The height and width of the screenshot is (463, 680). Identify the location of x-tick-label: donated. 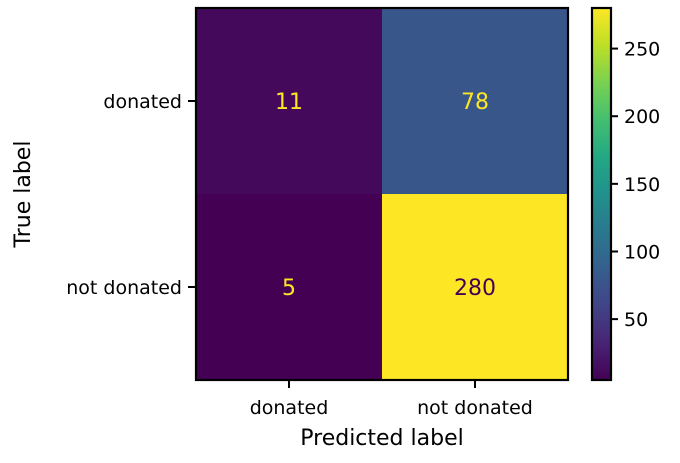
(289, 408).